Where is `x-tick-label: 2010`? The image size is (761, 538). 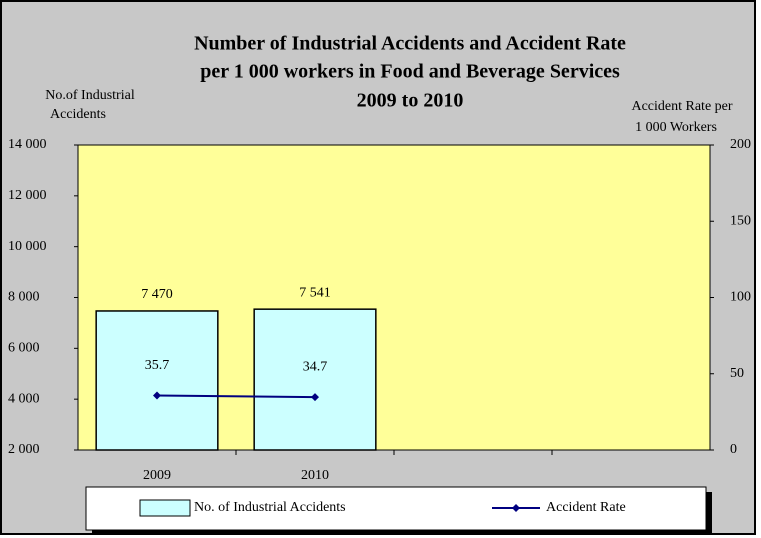
x-tick-label: 2010 is located at coordinates (315, 475).